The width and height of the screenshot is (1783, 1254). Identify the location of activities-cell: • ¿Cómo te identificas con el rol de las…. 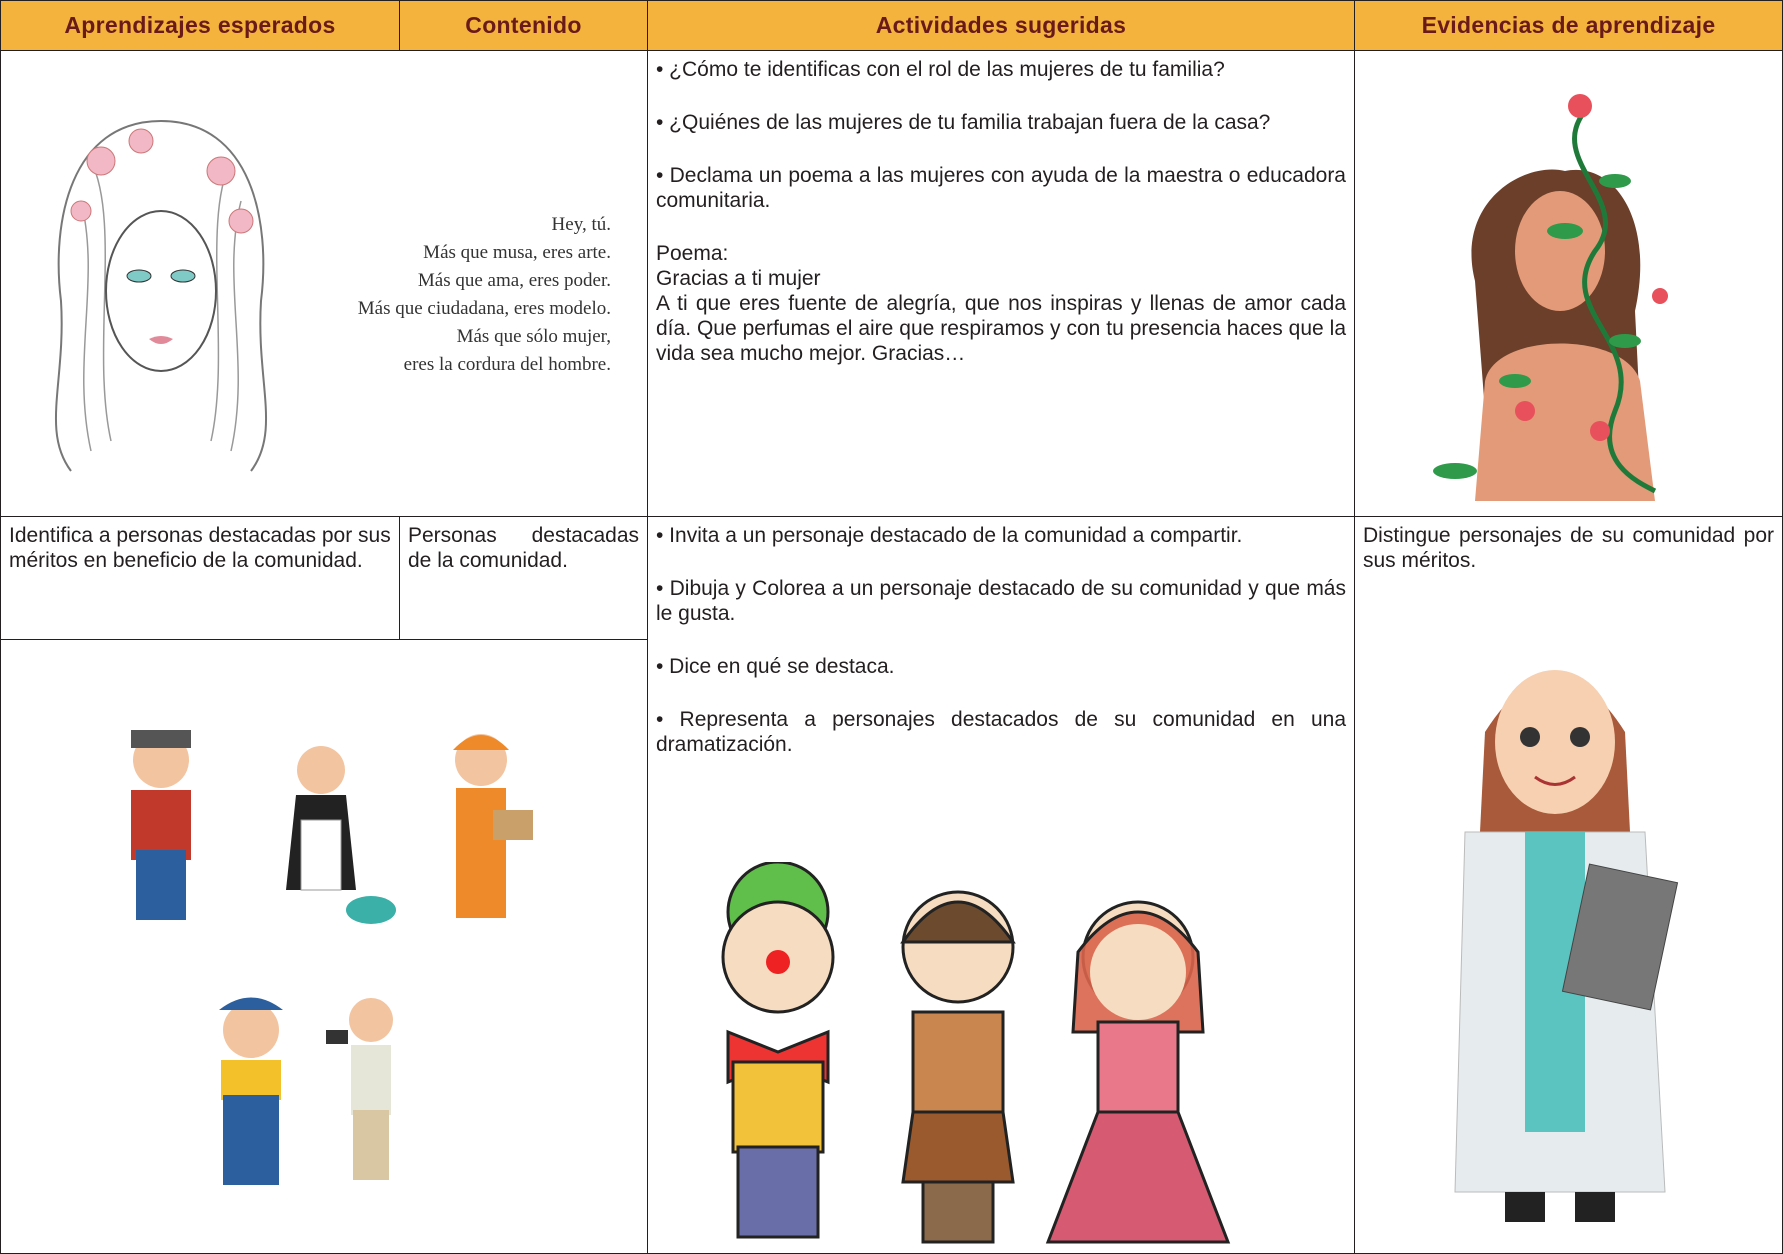
(1001, 284).